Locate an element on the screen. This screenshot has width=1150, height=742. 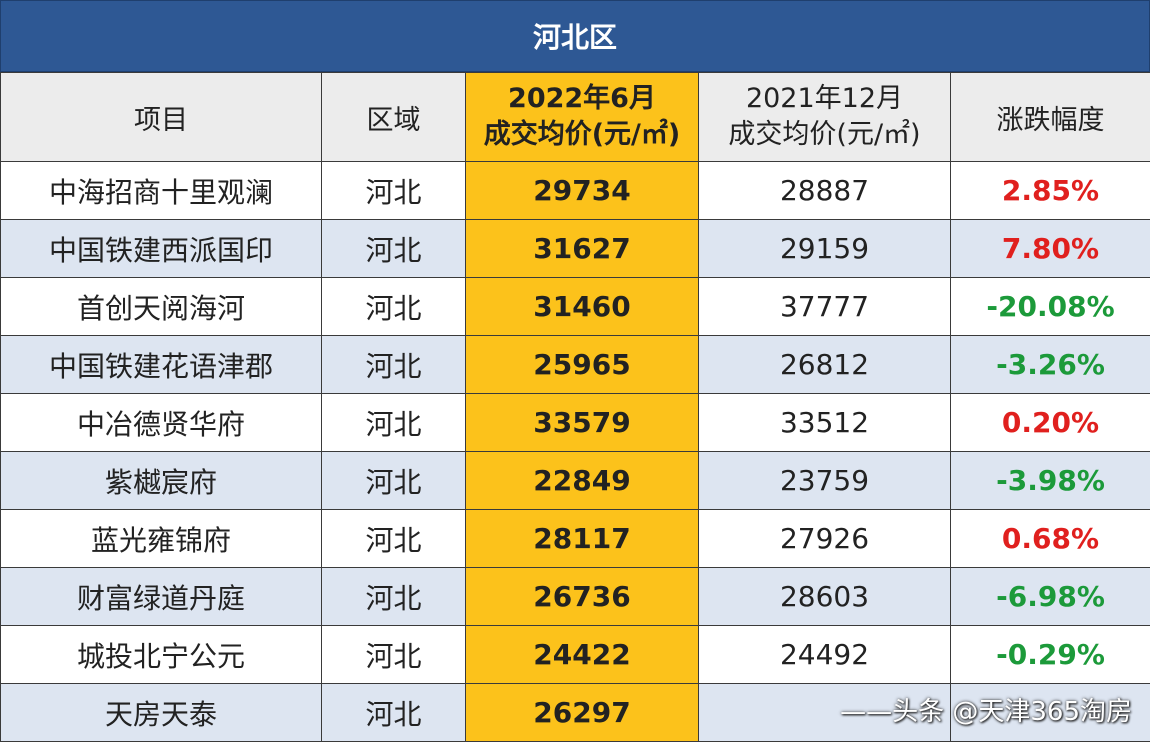
cell-price-2022: 26736 is located at coordinates (582, 596).